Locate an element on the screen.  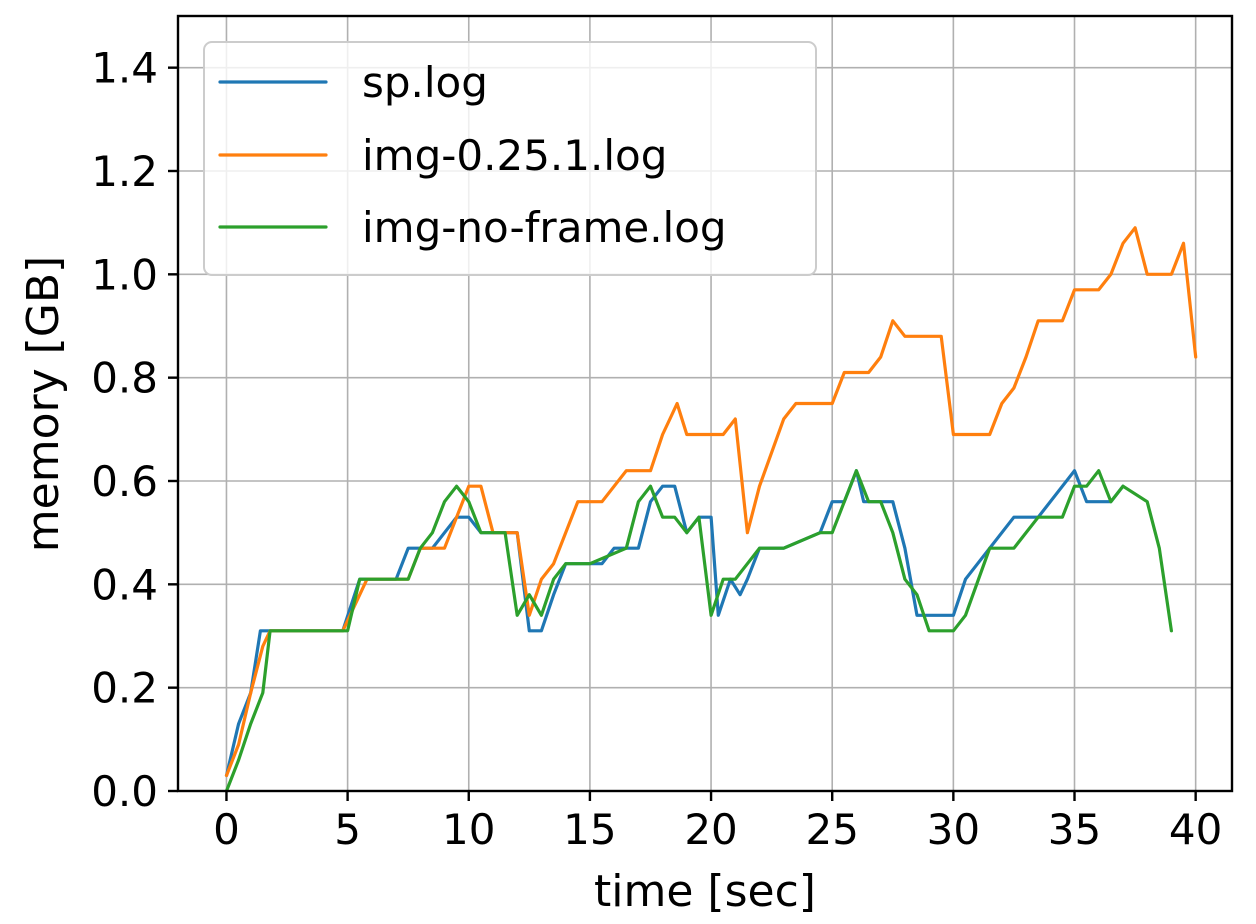
y-tick-label: 1.0 is located at coordinates (124, 274).